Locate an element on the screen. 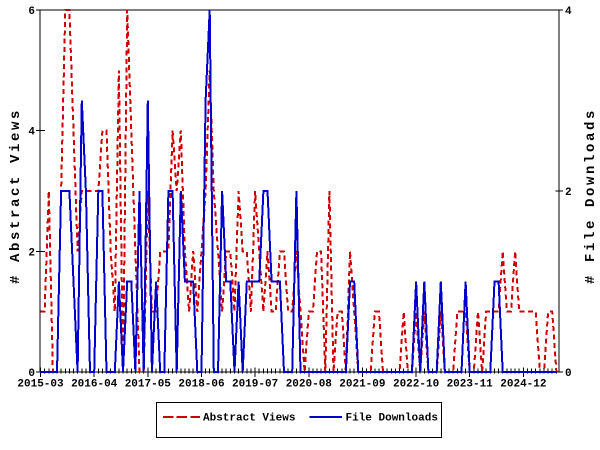 The width and height of the screenshot is (600, 450). svg-text: 2024-12 is located at coordinates (523, 385).